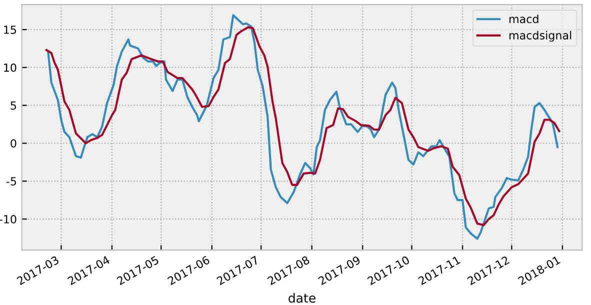 The image size is (591, 305). I want to click on y-tick-label: 15, so click(10, 30).